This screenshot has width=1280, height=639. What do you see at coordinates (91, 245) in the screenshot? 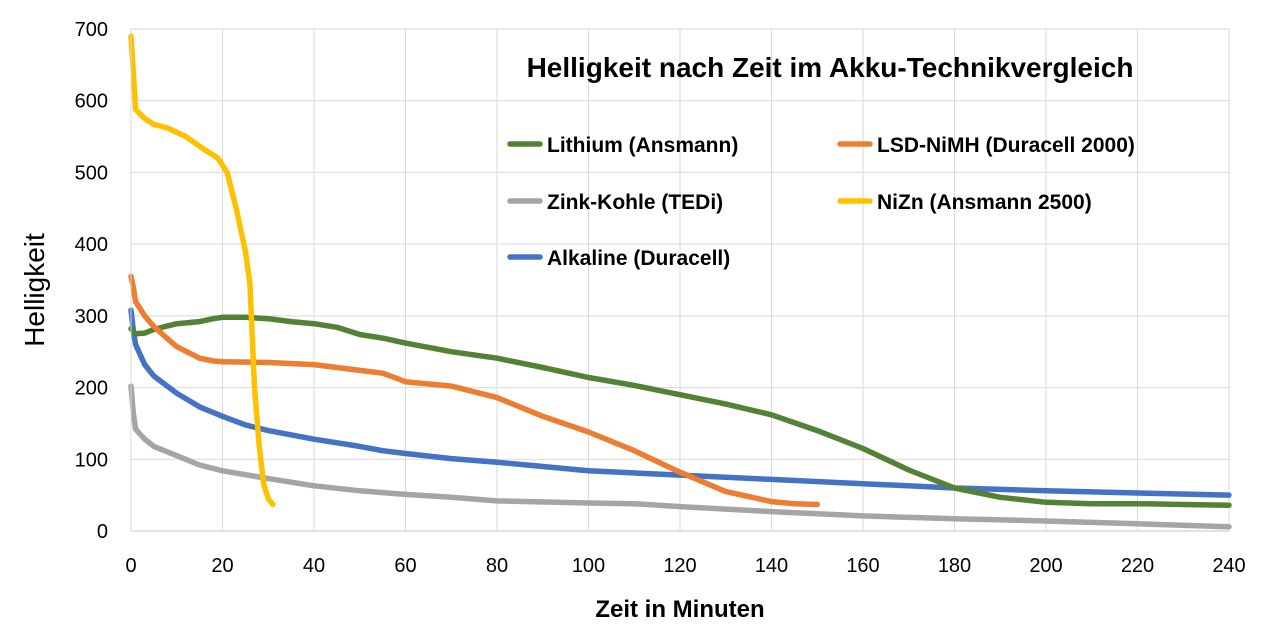
I see `y-tick-label: 400` at bounding box center [91, 245].